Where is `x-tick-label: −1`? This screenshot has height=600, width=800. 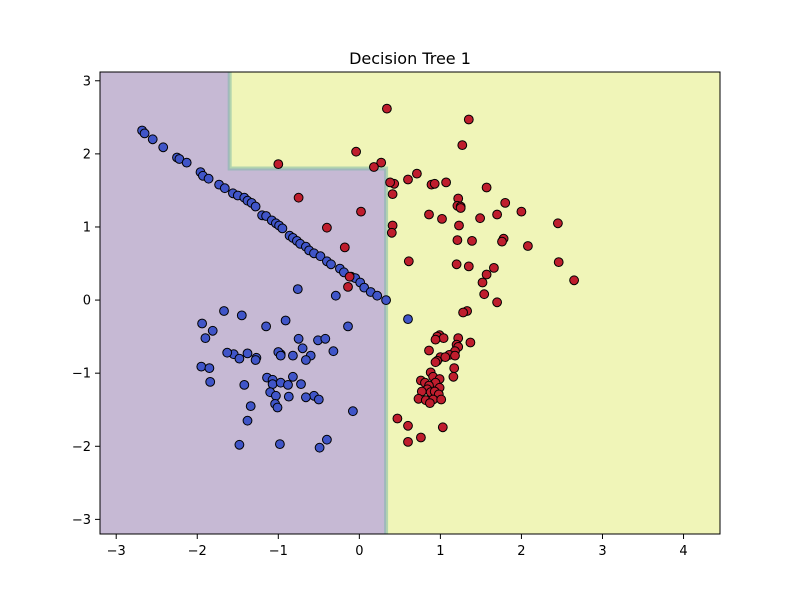
x-tick-label: −1 is located at coordinates (278, 551).